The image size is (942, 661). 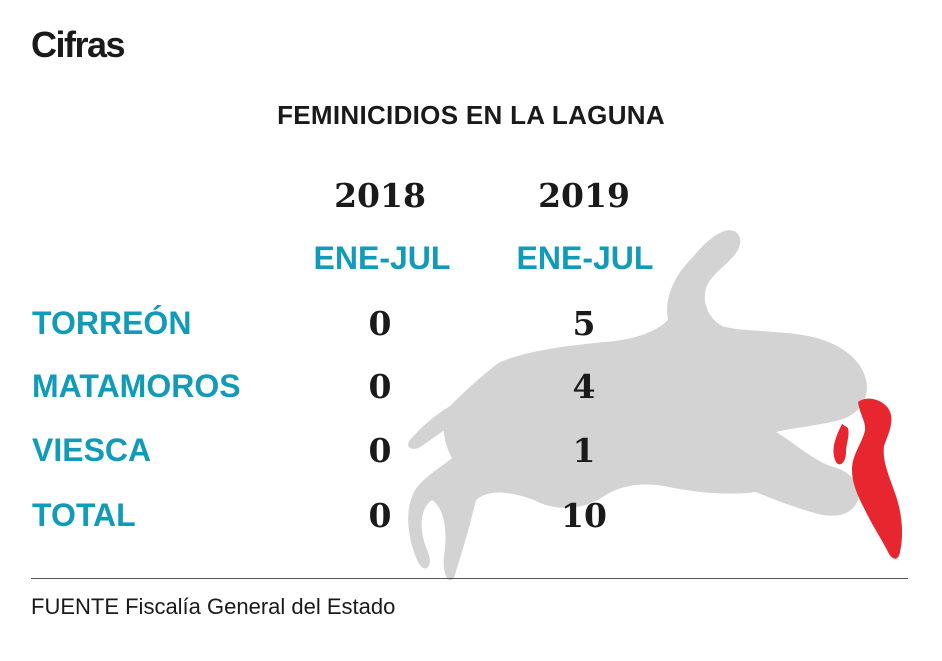 What do you see at coordinates (136, 386) in the screenshot?
I see `row-label-matamoros: MATAMOROS` at bounding box center [136, 386].